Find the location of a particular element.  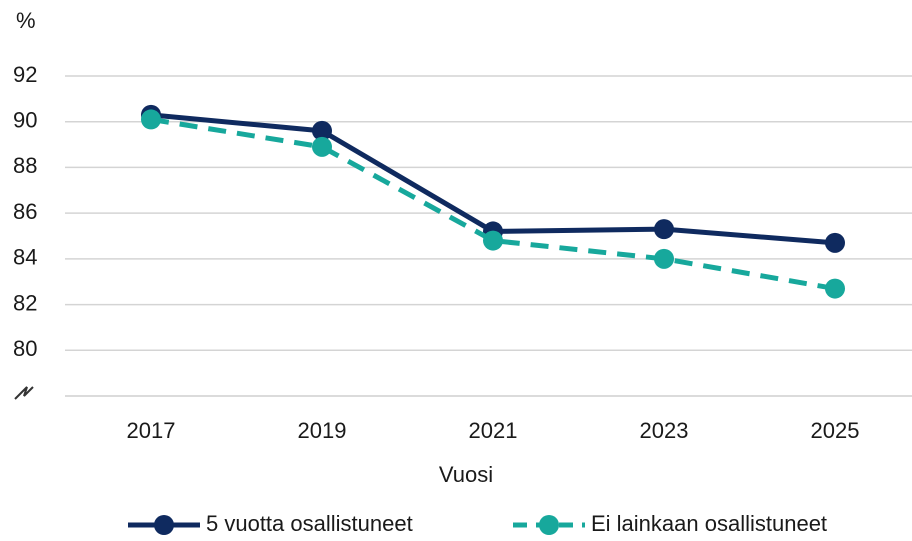

y-tick-label: 86 is located at coordinates (25, 211).